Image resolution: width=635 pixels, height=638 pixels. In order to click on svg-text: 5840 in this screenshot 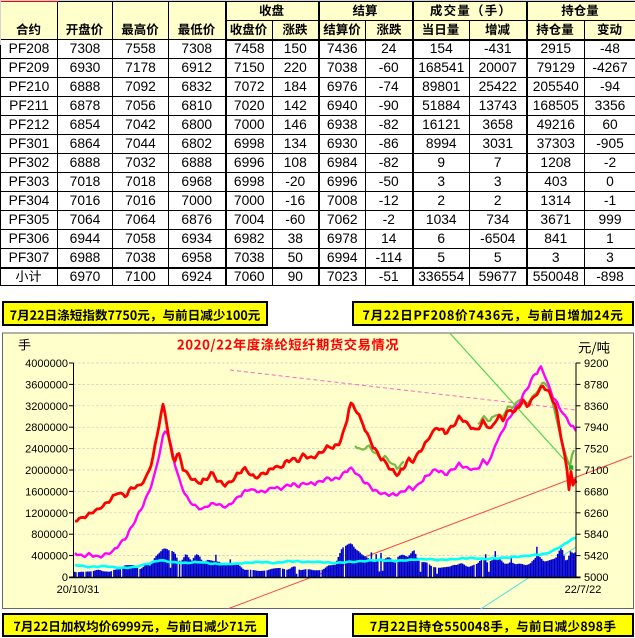, I will do `click(596, 535)`.